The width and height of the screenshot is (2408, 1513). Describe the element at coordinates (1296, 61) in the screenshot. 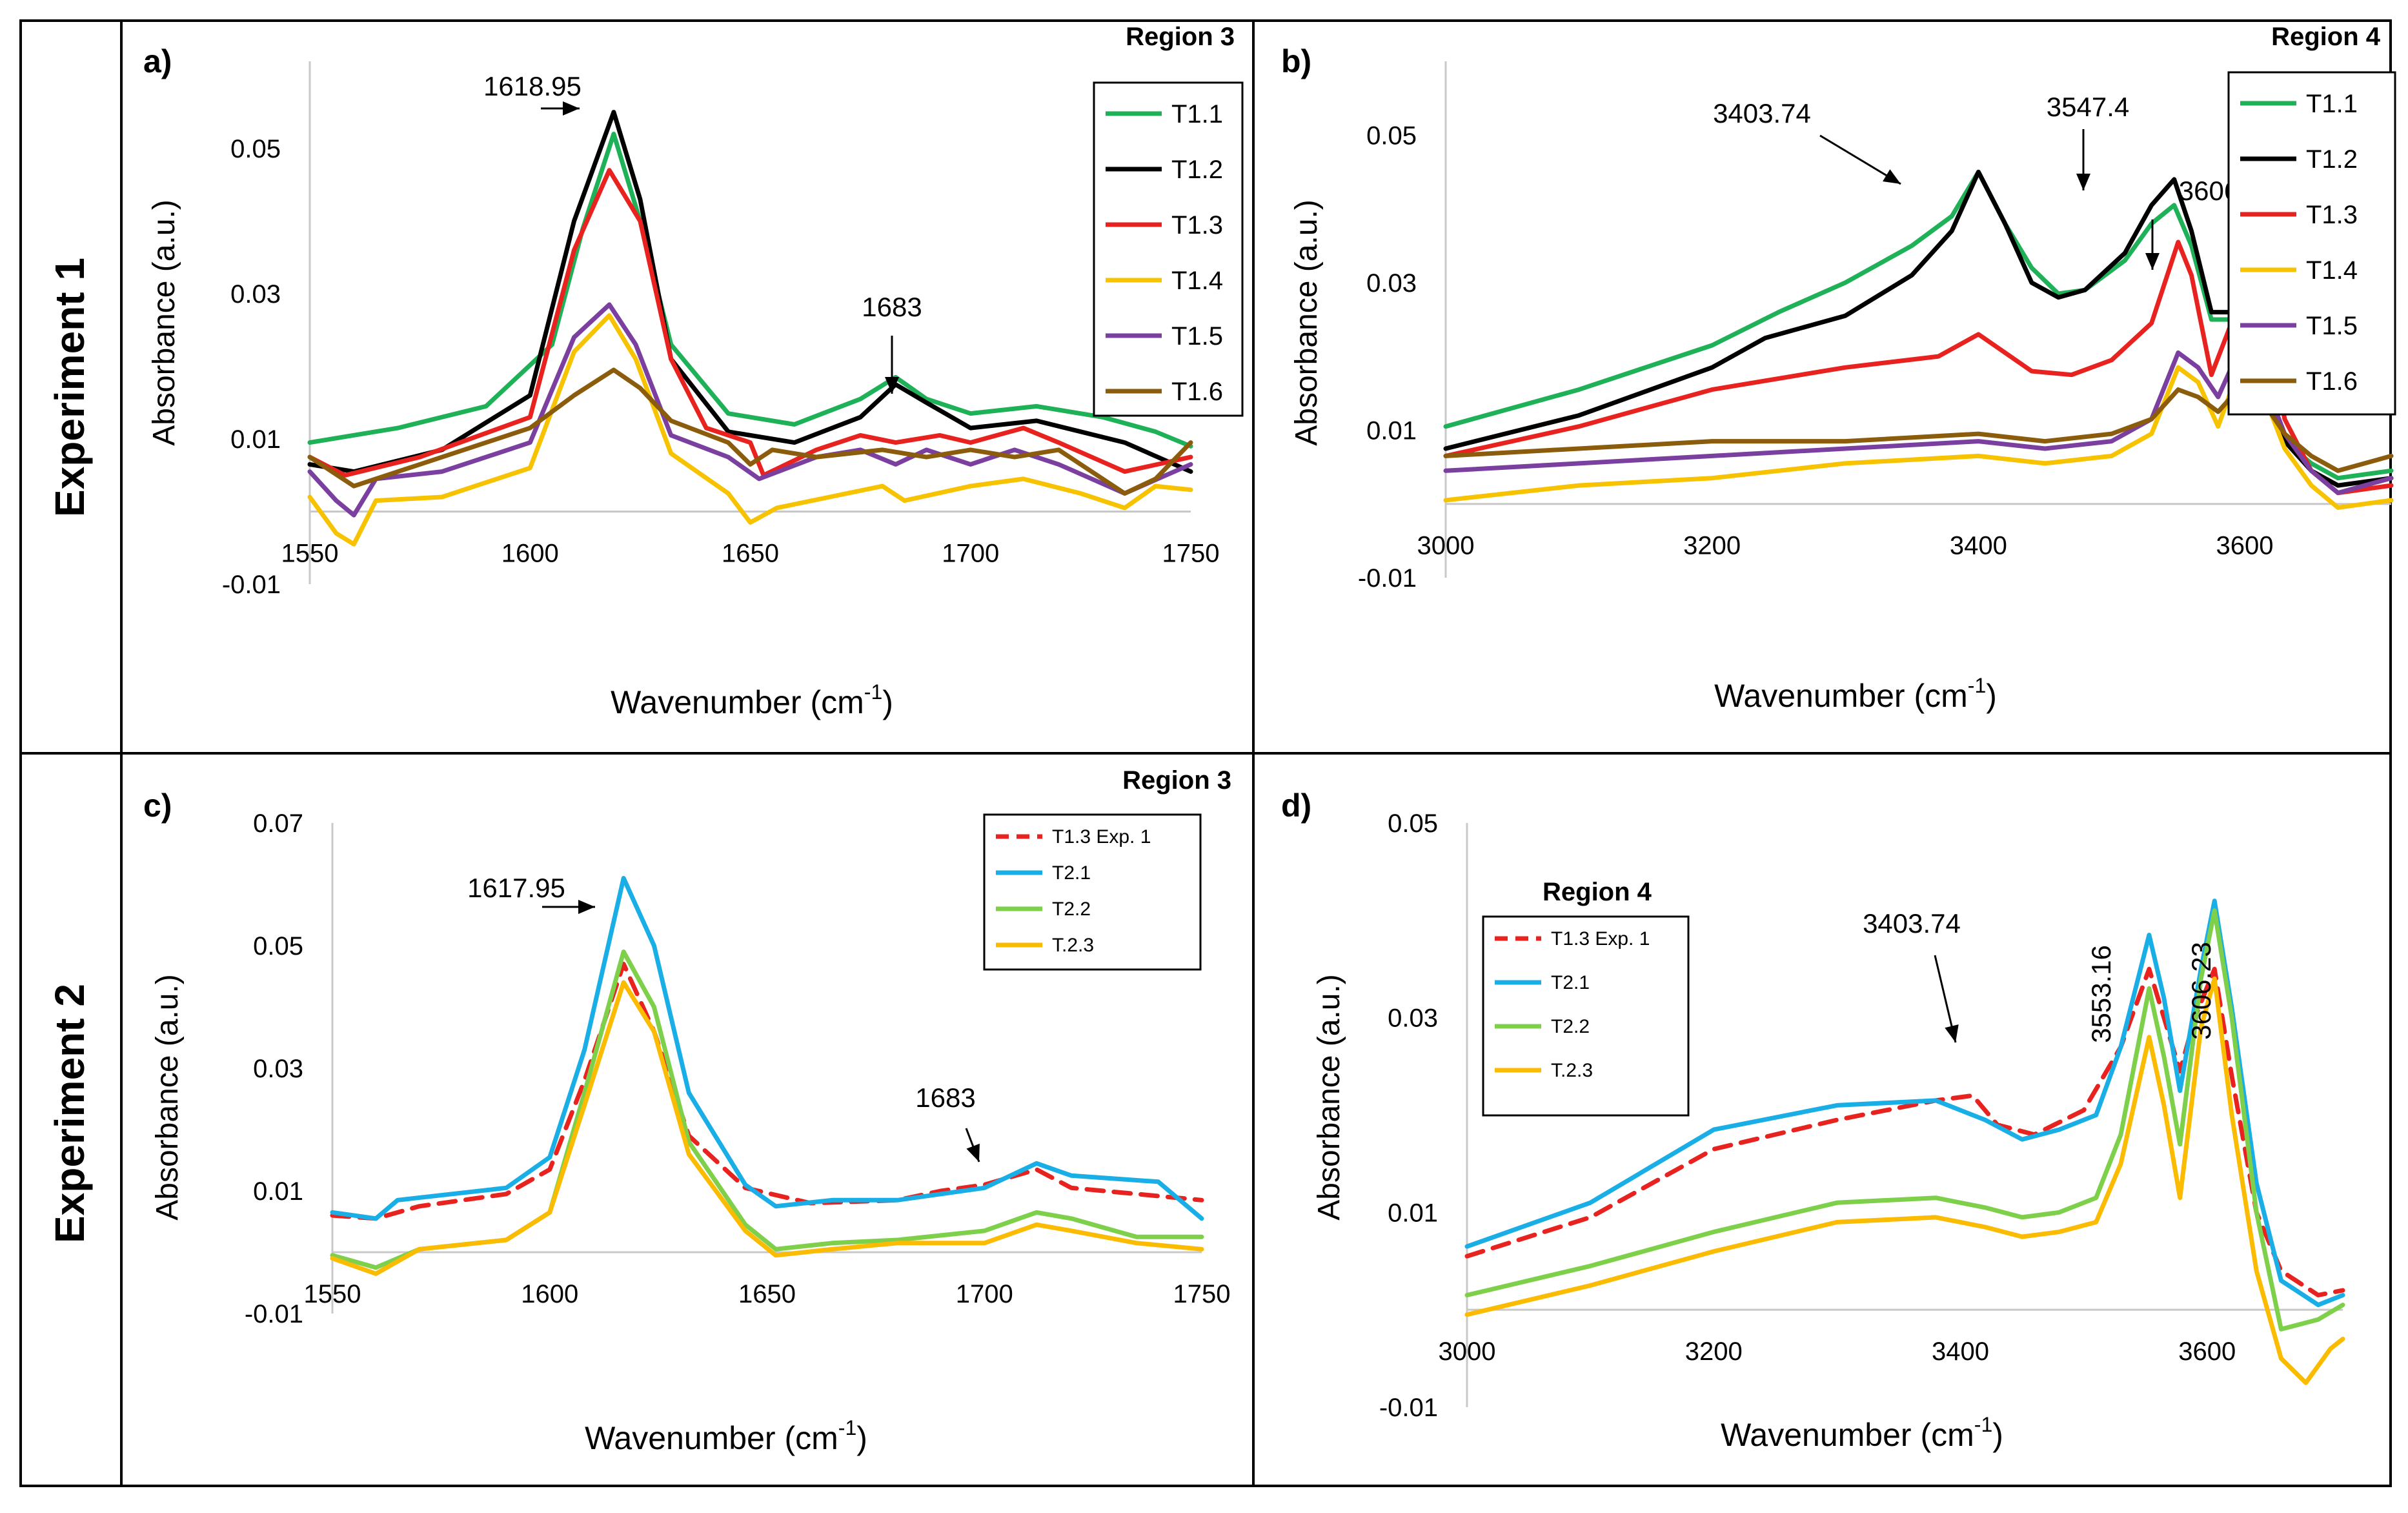

I see `panel-label: b)` at that location.